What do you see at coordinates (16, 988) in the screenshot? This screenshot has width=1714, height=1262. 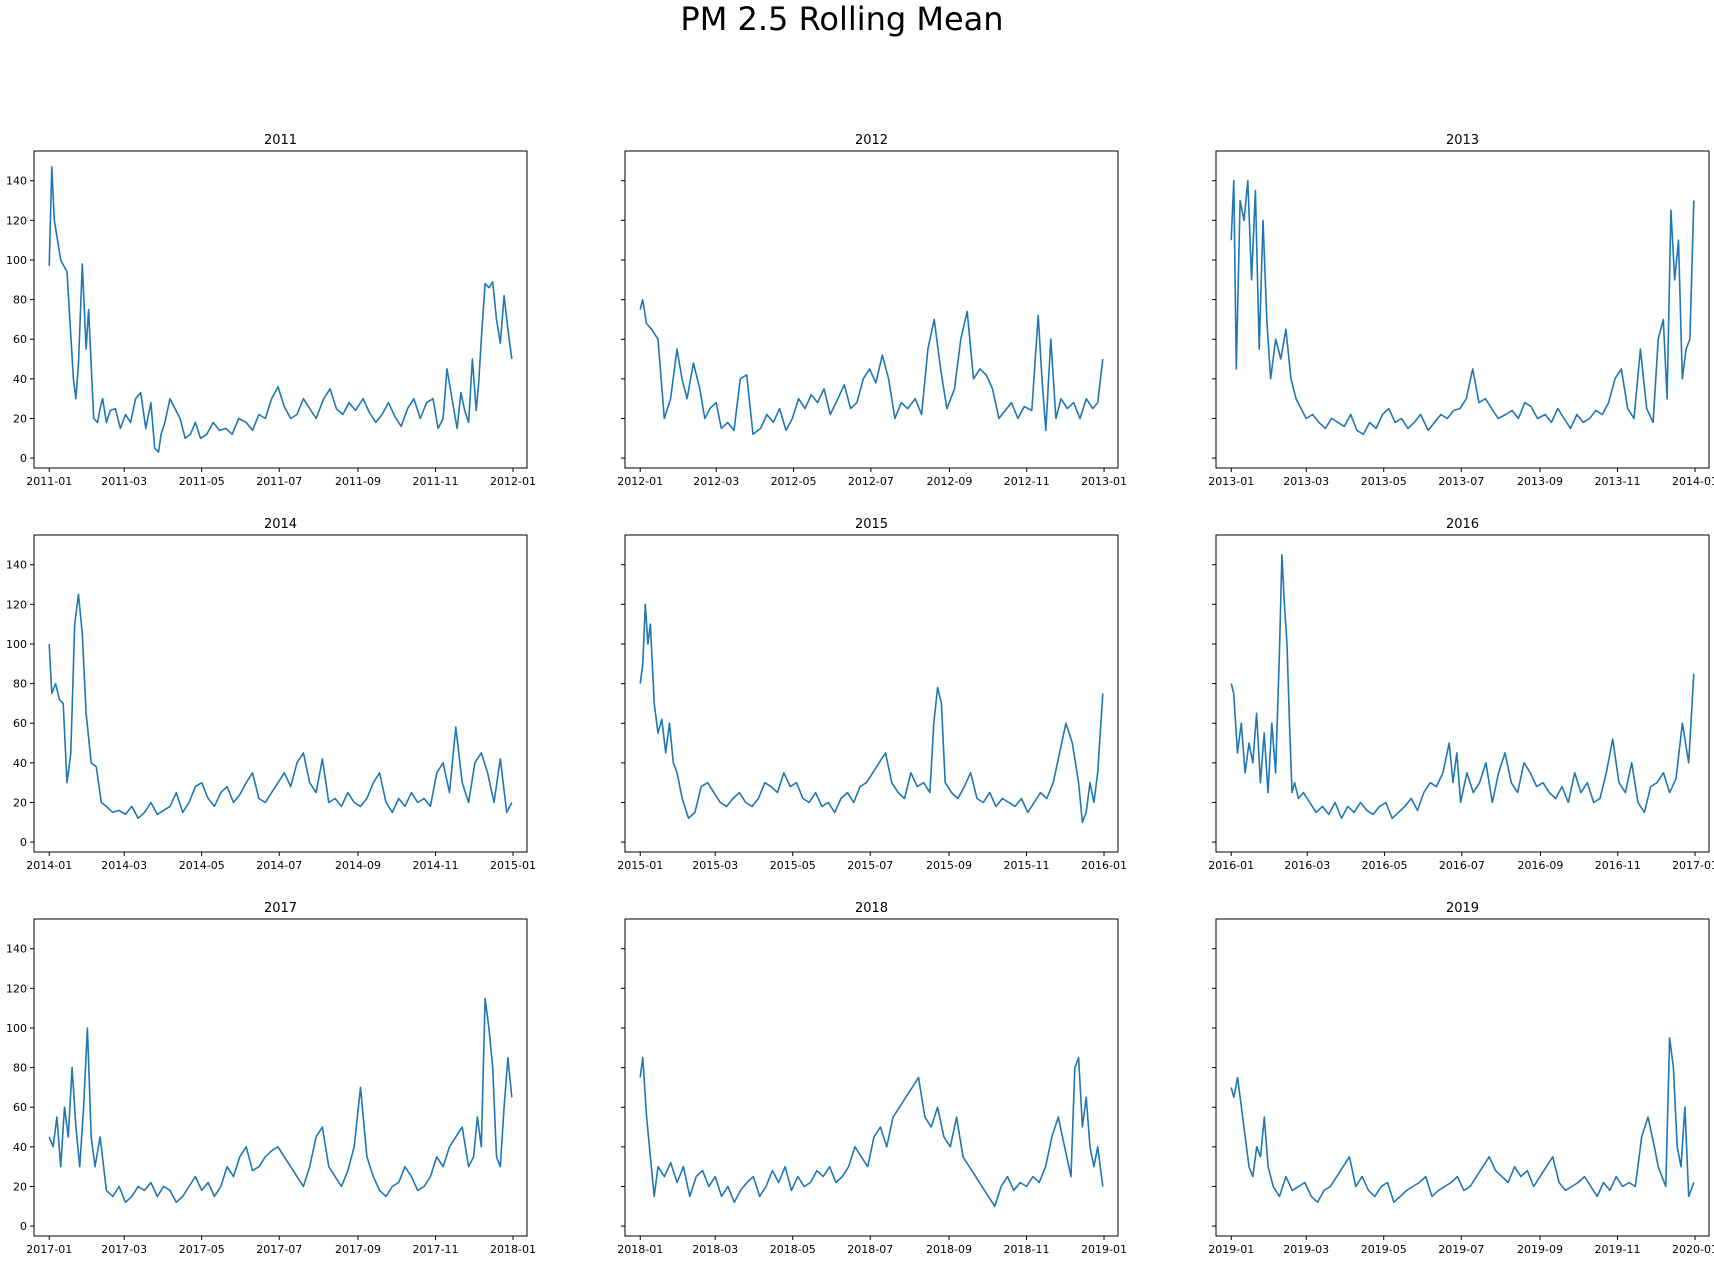 I see `y-tick-label: 120` at bounding box center [16, 988].